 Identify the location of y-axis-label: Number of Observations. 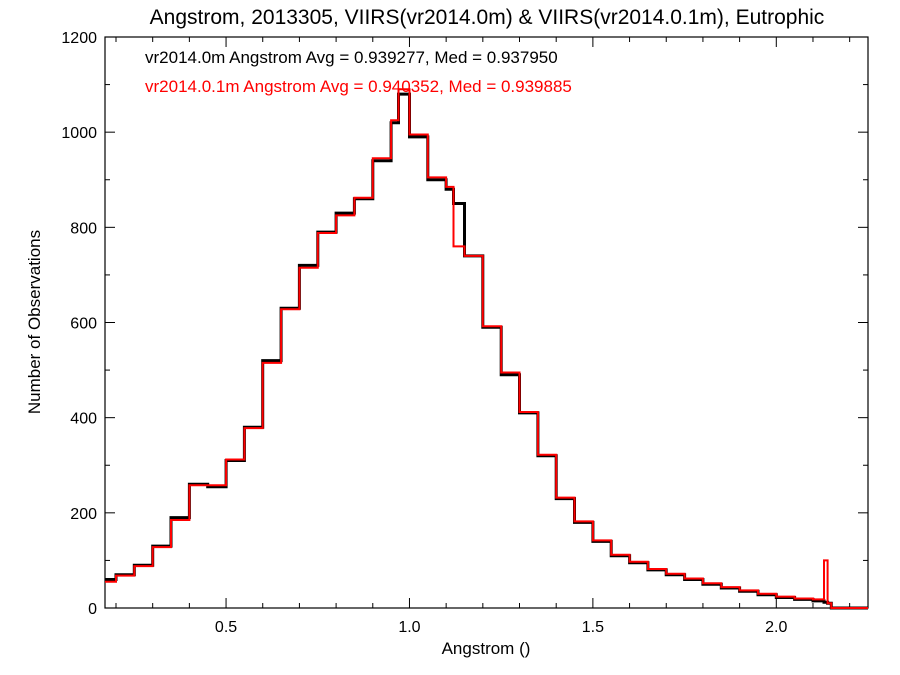
(34, 322).